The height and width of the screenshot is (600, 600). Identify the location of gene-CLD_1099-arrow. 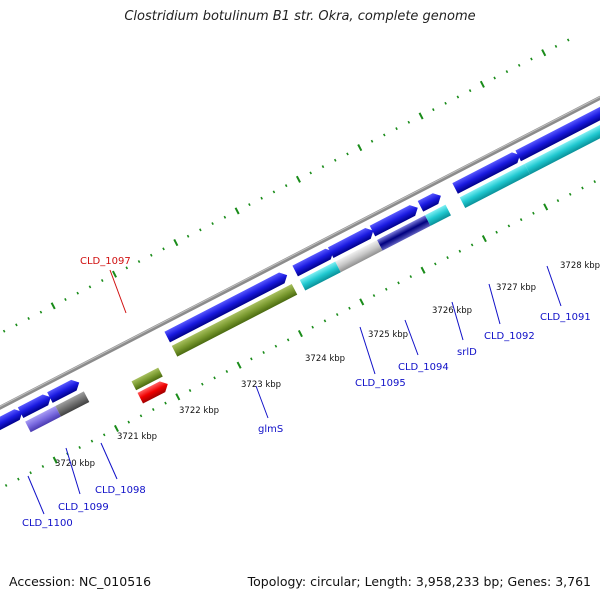
(43, 419).